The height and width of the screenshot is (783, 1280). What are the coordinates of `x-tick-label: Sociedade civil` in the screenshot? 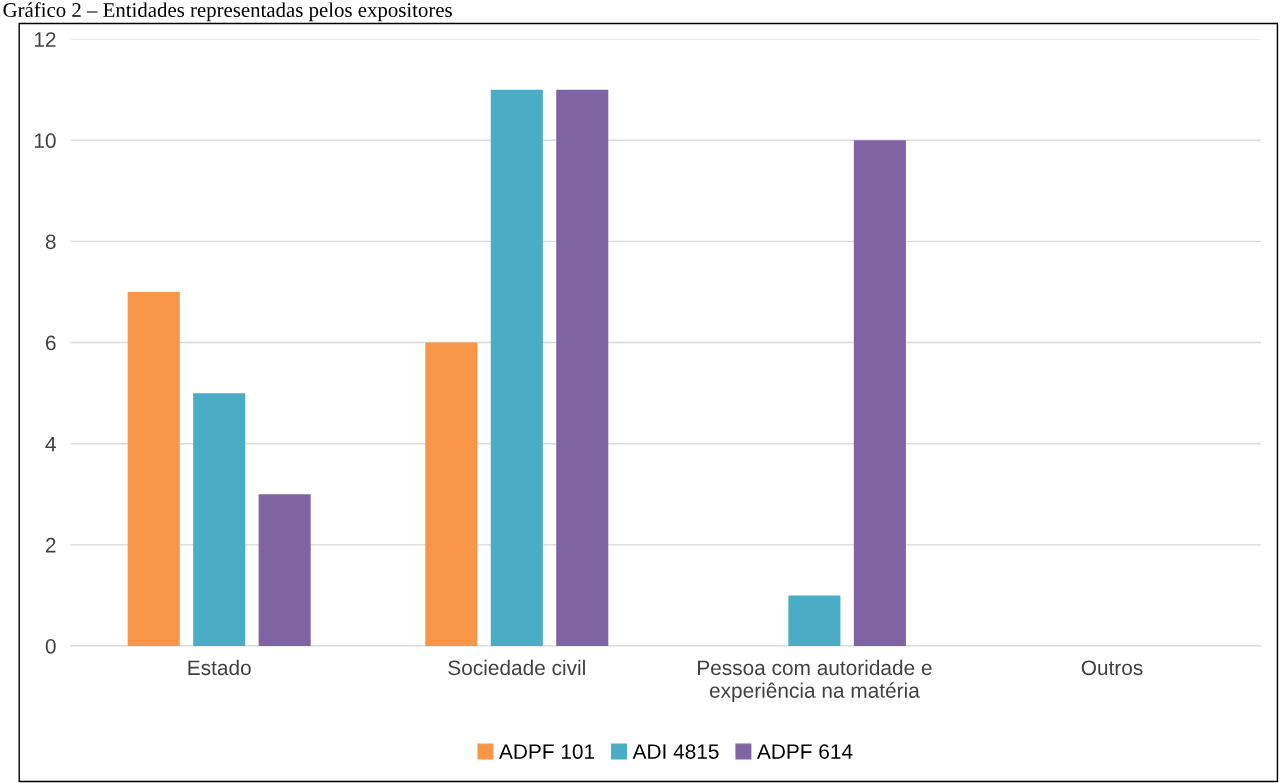 It's located at (516, 667).